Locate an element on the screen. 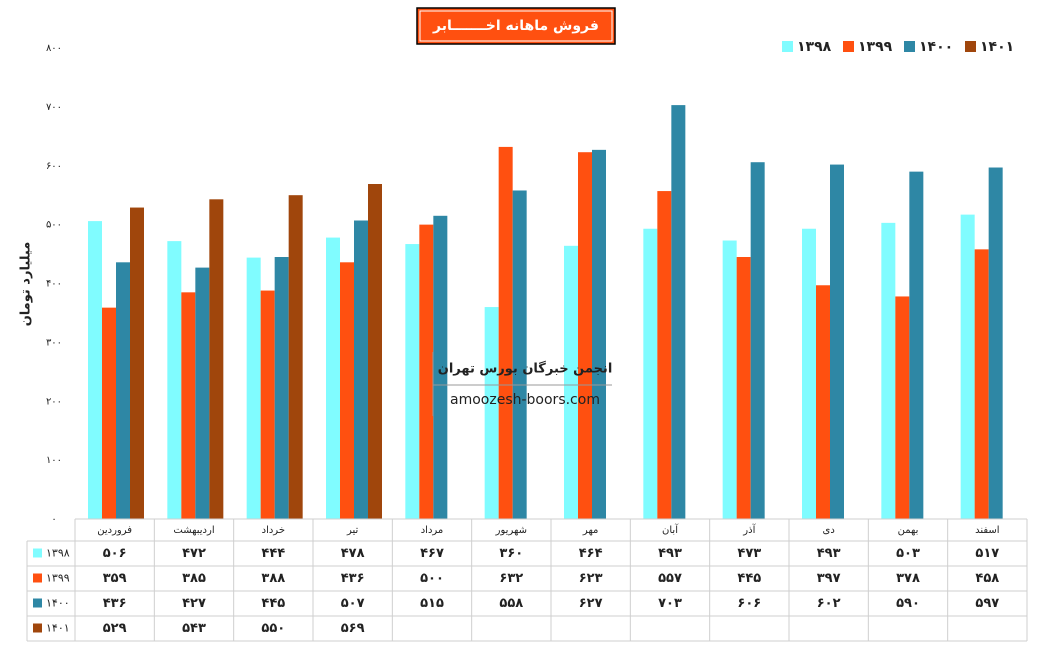  y-axis-label: میلیارد تومان is located at coordinates (26, 284).